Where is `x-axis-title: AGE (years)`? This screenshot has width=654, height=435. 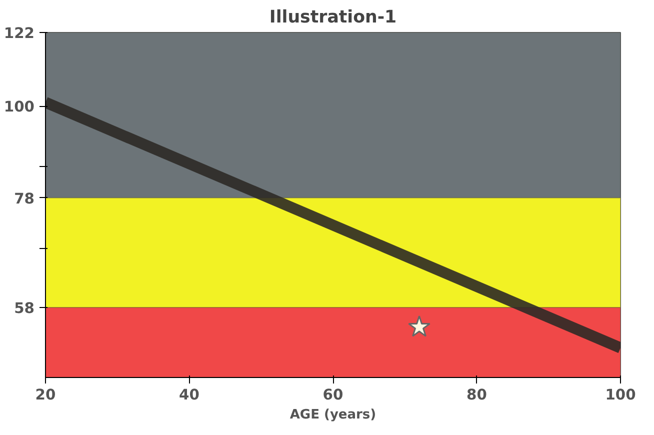
x-axis-title: AGE (years) is located at coordinates (333, 415).